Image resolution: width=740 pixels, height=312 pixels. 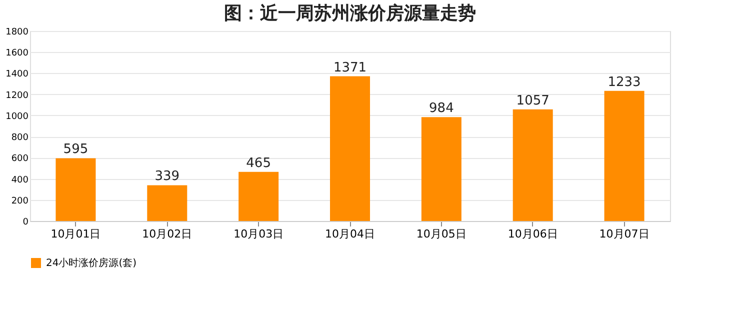 I want to click on y-tick-label: 1000, so click(x=17, y=117).